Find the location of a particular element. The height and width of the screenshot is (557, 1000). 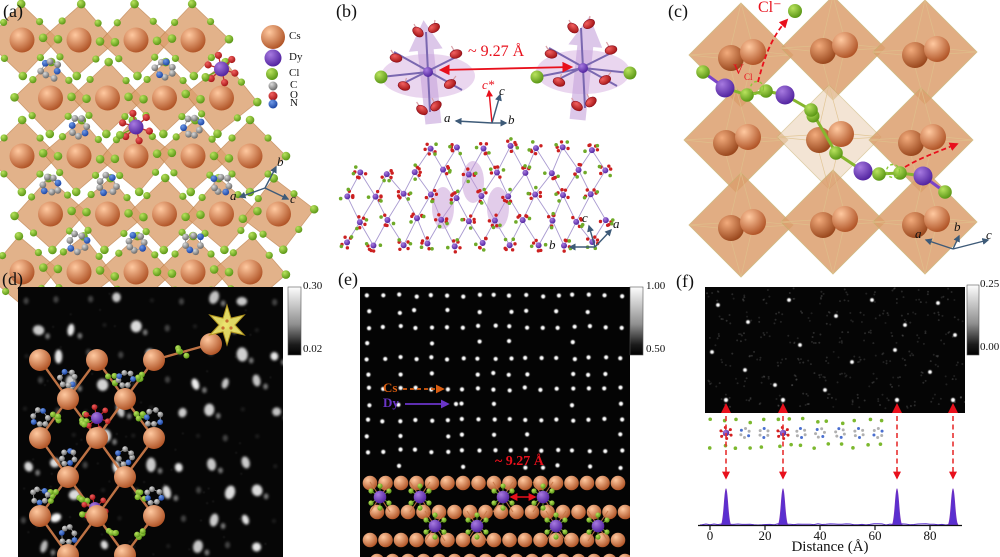

panel-c-axis-a: a is located at coordinates (918, 233).